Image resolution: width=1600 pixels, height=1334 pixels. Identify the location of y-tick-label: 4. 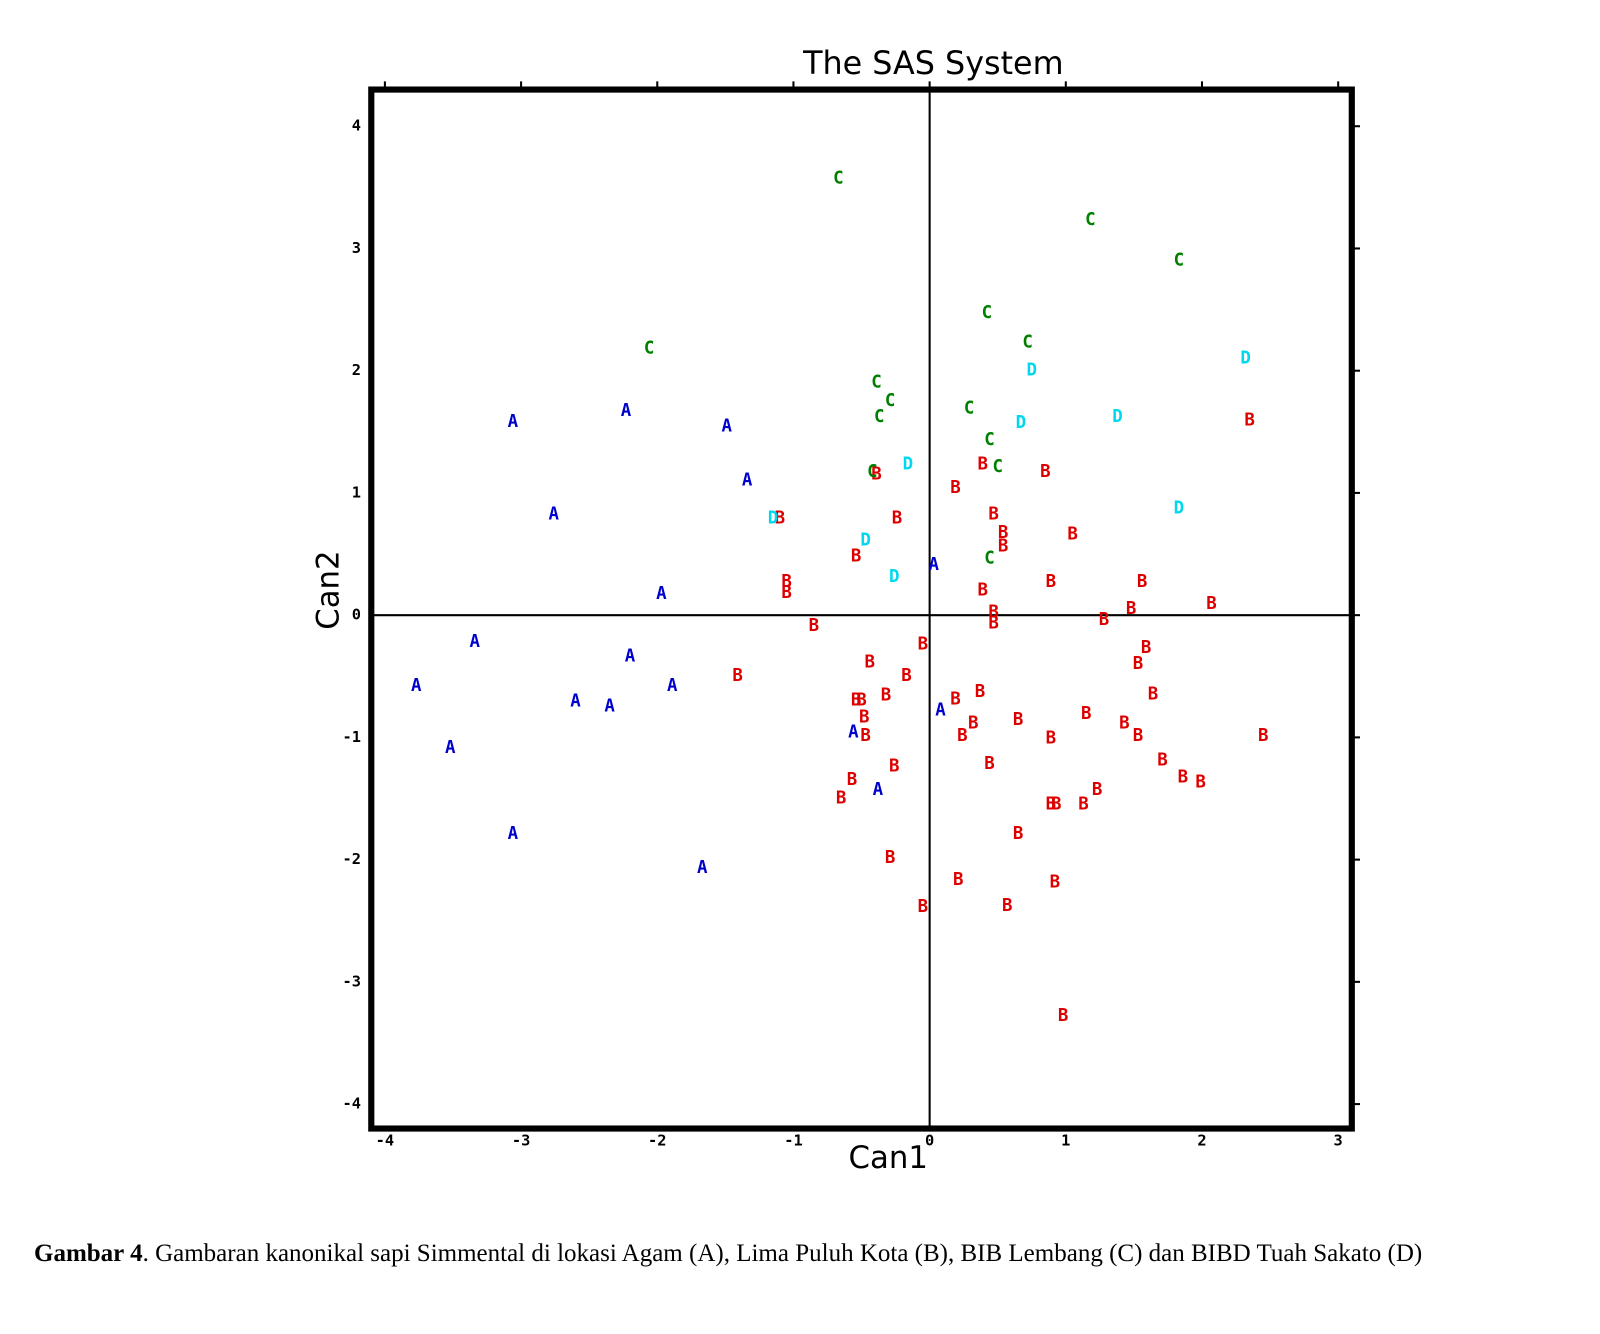
(356, 126).